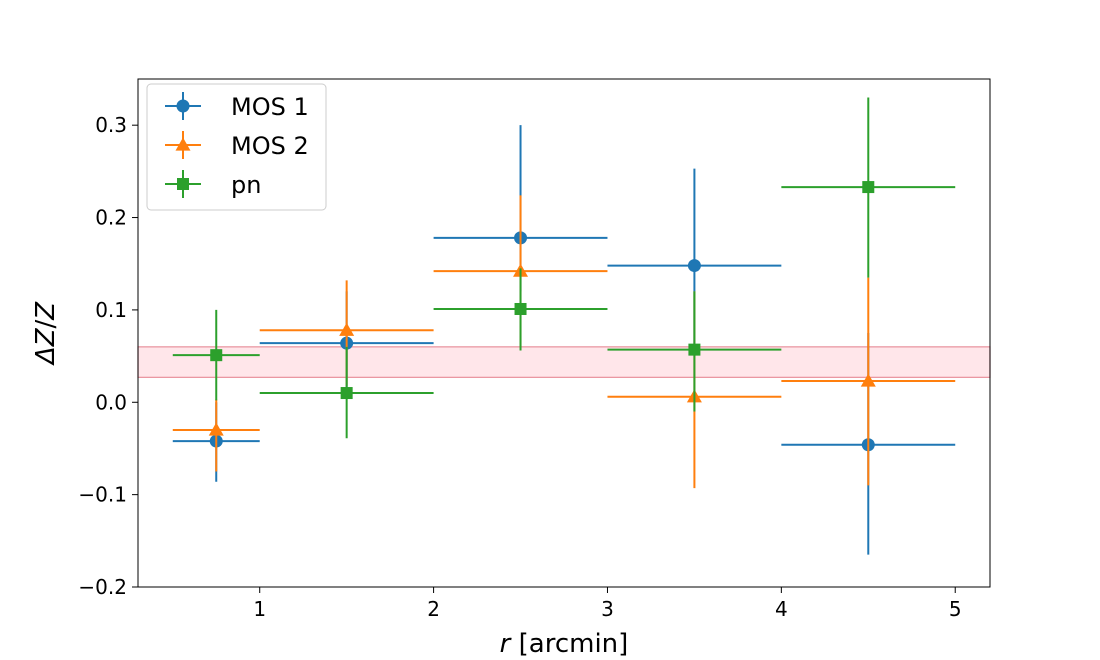 This screenshot has height=660, width=1100. I want to click on y-axis-label-sep: /, so click(46, 323).